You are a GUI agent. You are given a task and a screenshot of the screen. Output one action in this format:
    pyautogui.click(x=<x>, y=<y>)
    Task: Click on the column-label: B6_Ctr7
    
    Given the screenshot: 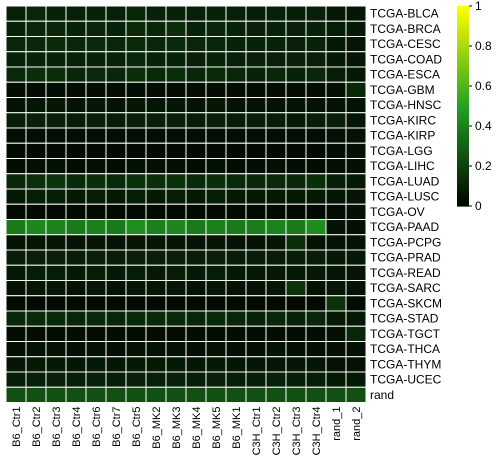 What is the action you would take?
    pyautogui.click(x=117, y=427)
    